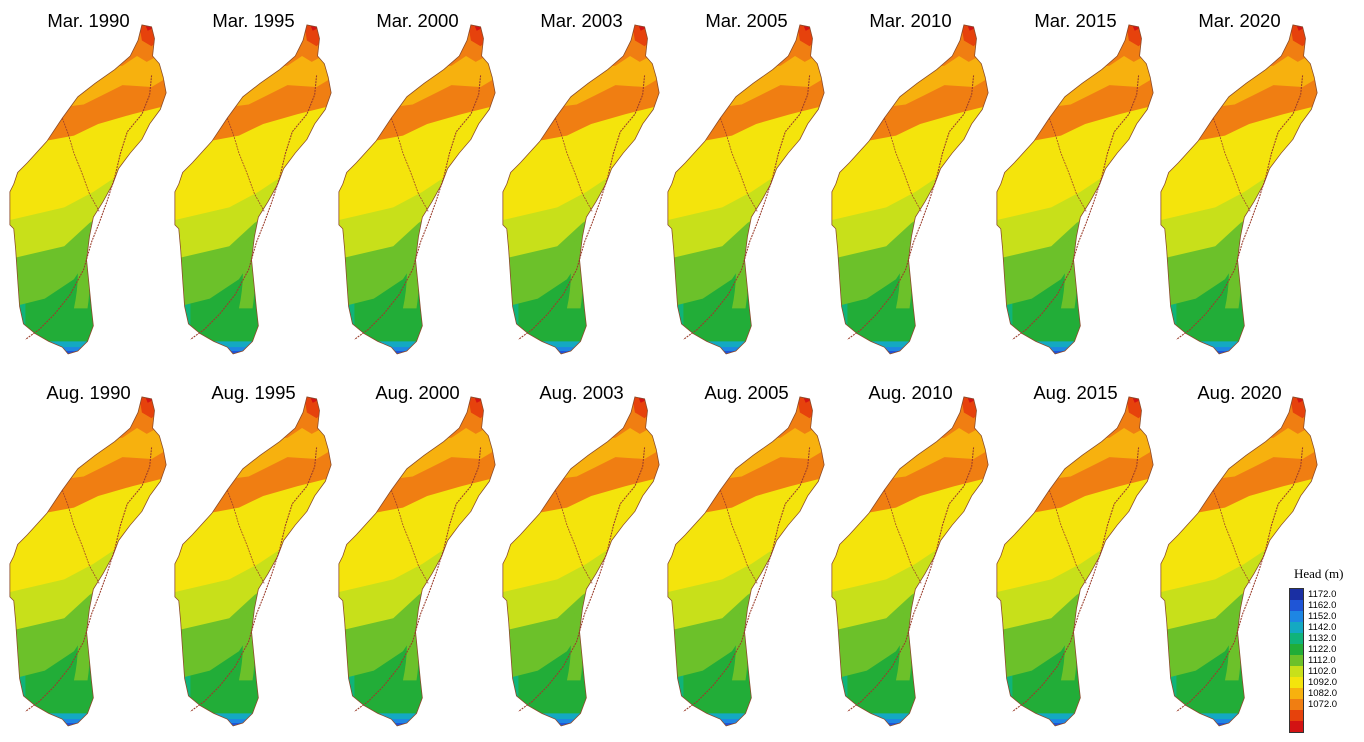  I want to click on map-panel: Aug. 1990, so click(88, 556).